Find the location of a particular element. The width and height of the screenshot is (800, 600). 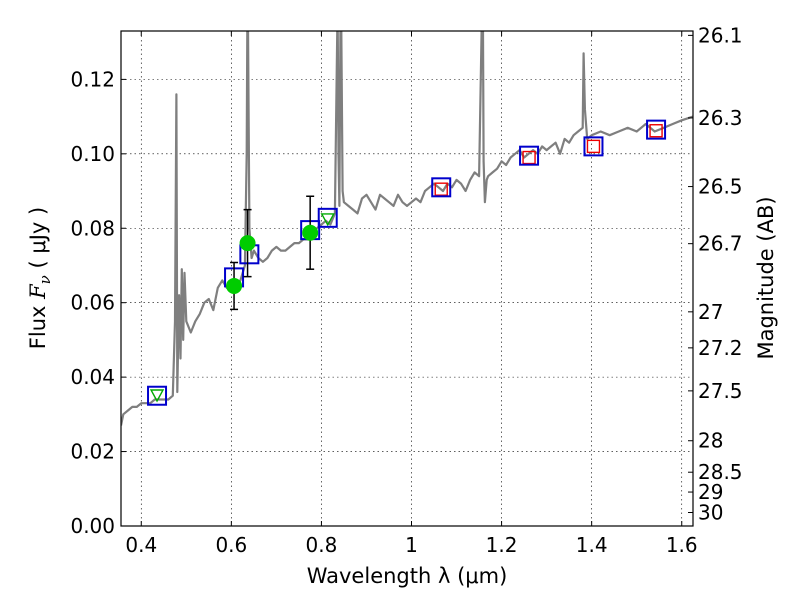

y-tick-label: 0.04 is located at coordinates (92, 377).